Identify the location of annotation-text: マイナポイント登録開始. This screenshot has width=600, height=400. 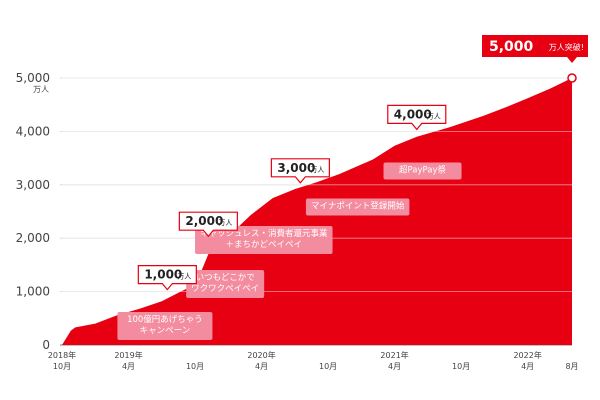
(358, 206).